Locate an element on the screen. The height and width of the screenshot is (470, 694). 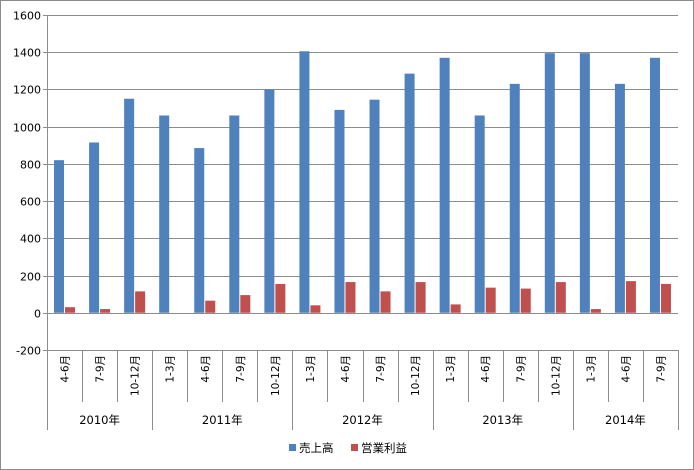
y-tick-label: 1000 is located at coordinates (27, 128).